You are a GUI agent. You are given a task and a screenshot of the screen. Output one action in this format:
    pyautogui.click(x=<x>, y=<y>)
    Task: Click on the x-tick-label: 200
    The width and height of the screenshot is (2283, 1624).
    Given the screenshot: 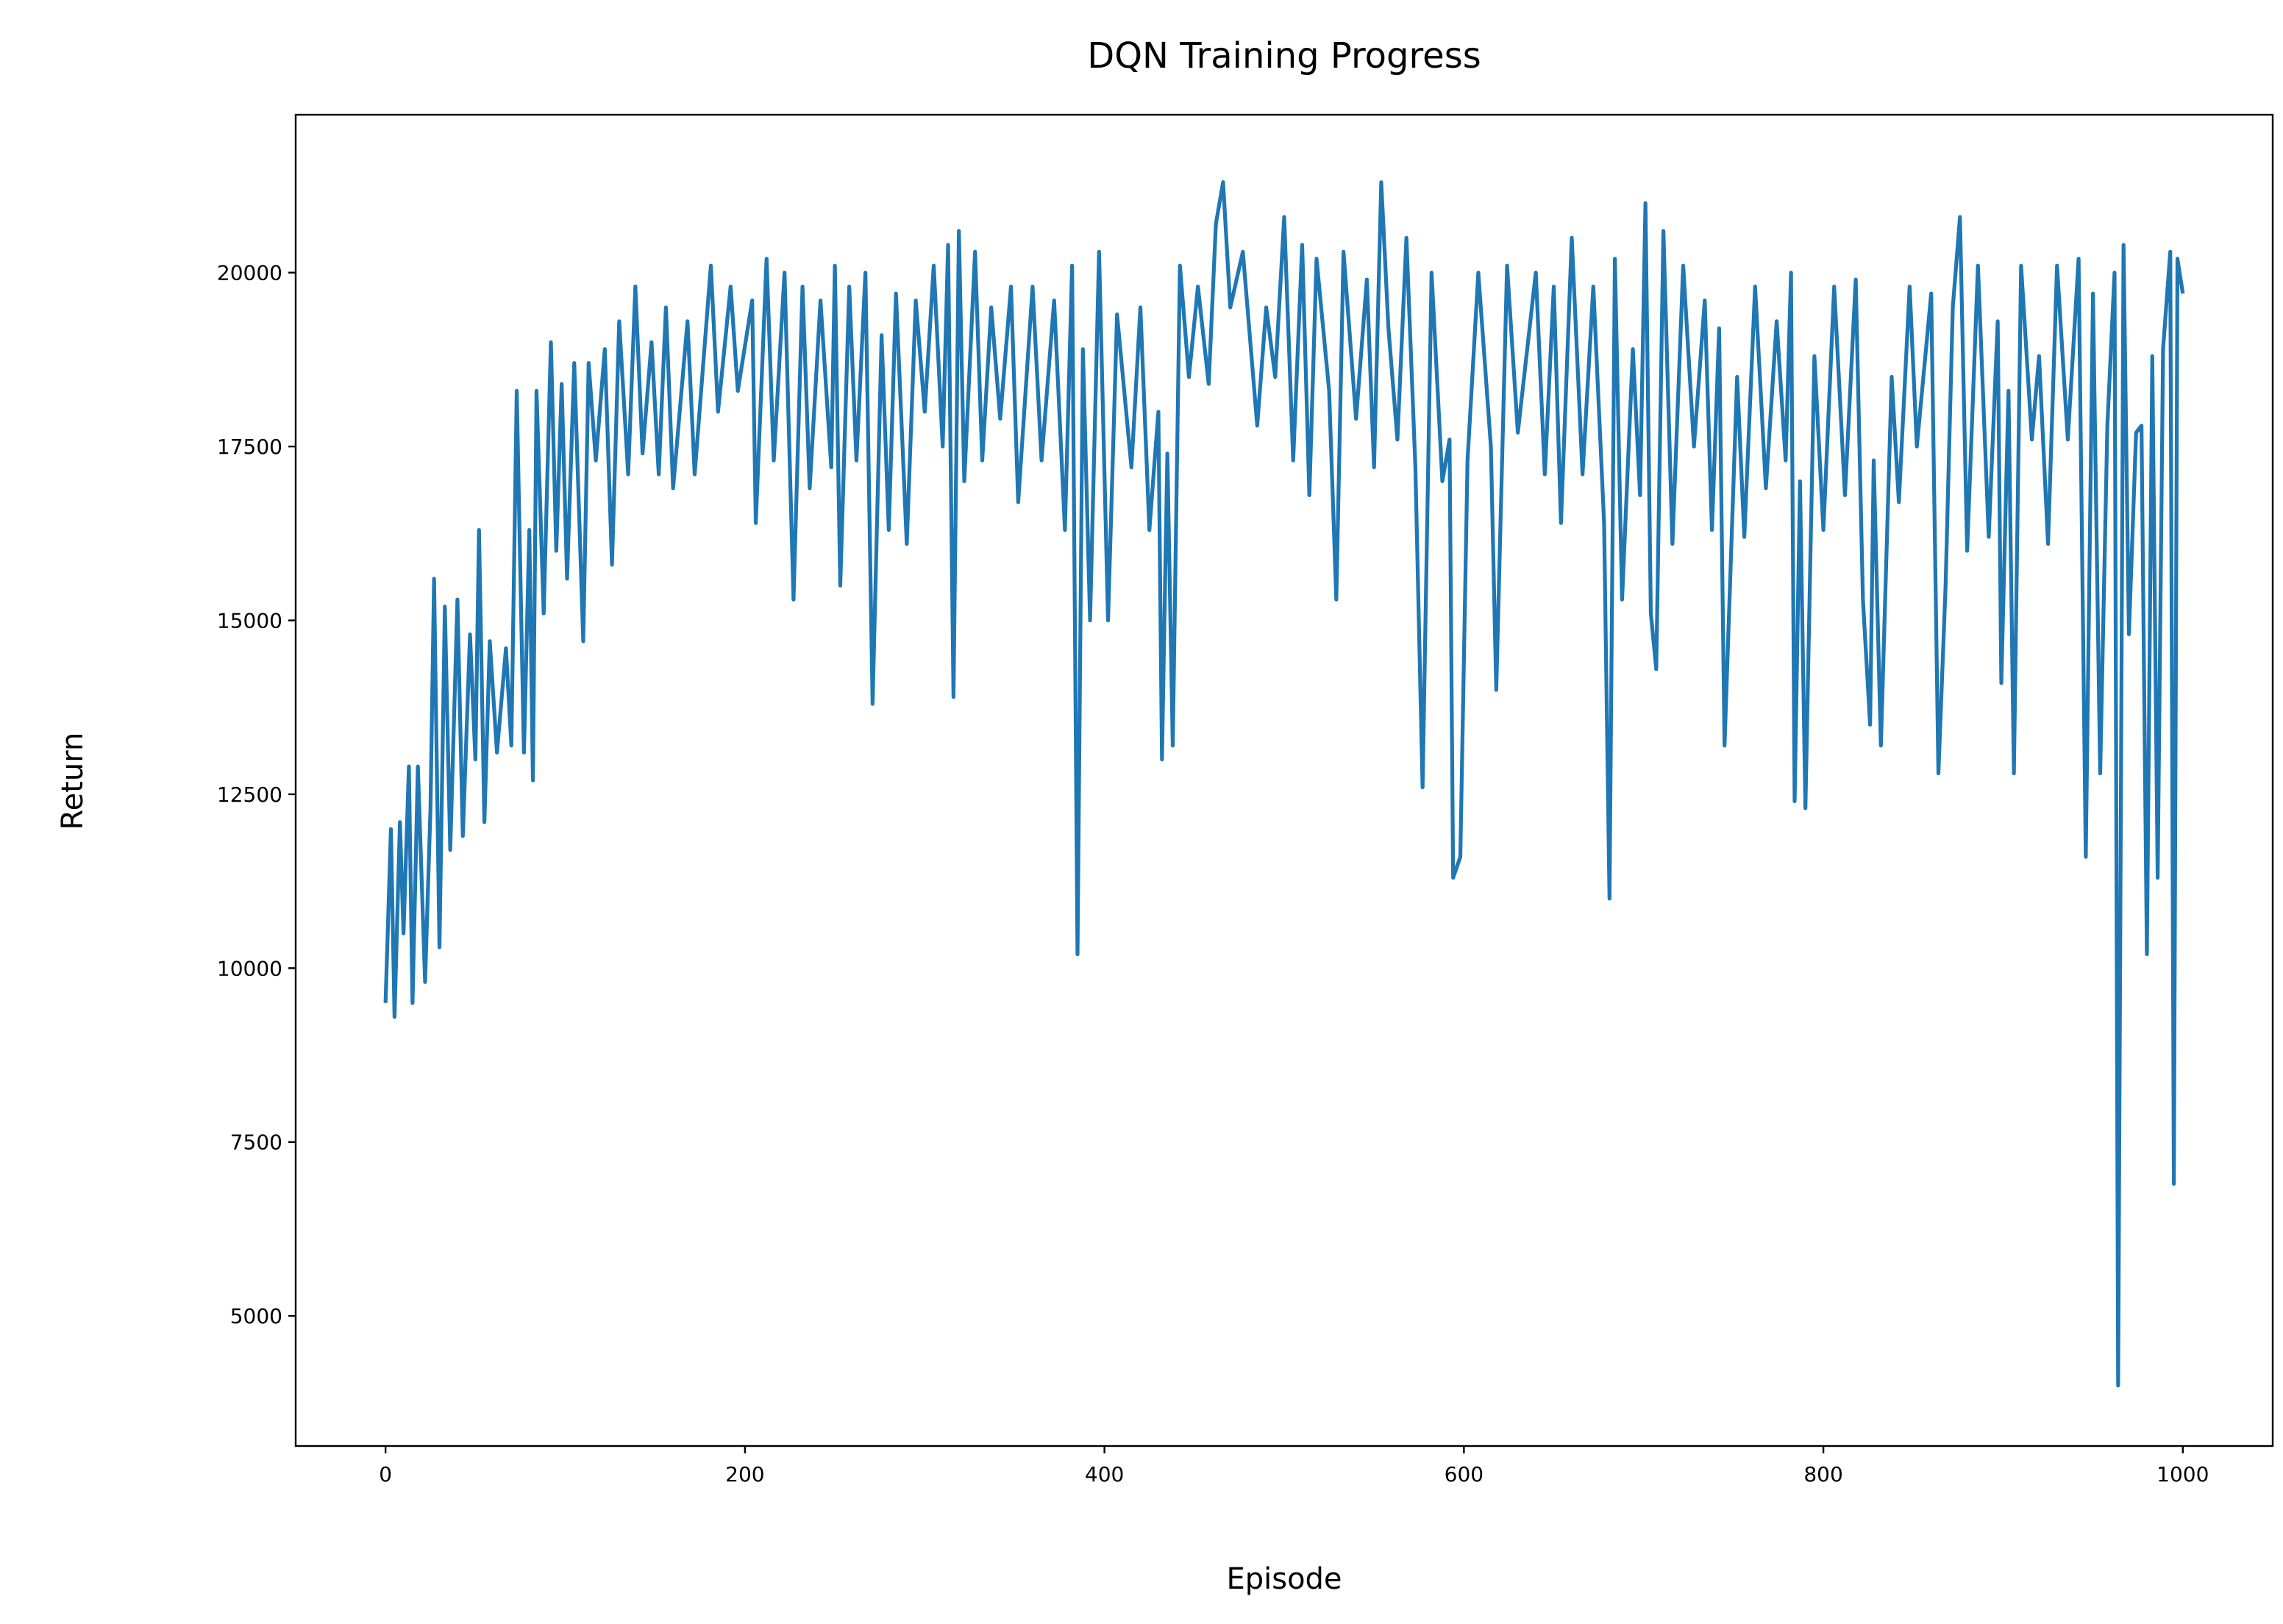 What is the action you would take?
    pyautogui.click(x=744, y=1474)
    